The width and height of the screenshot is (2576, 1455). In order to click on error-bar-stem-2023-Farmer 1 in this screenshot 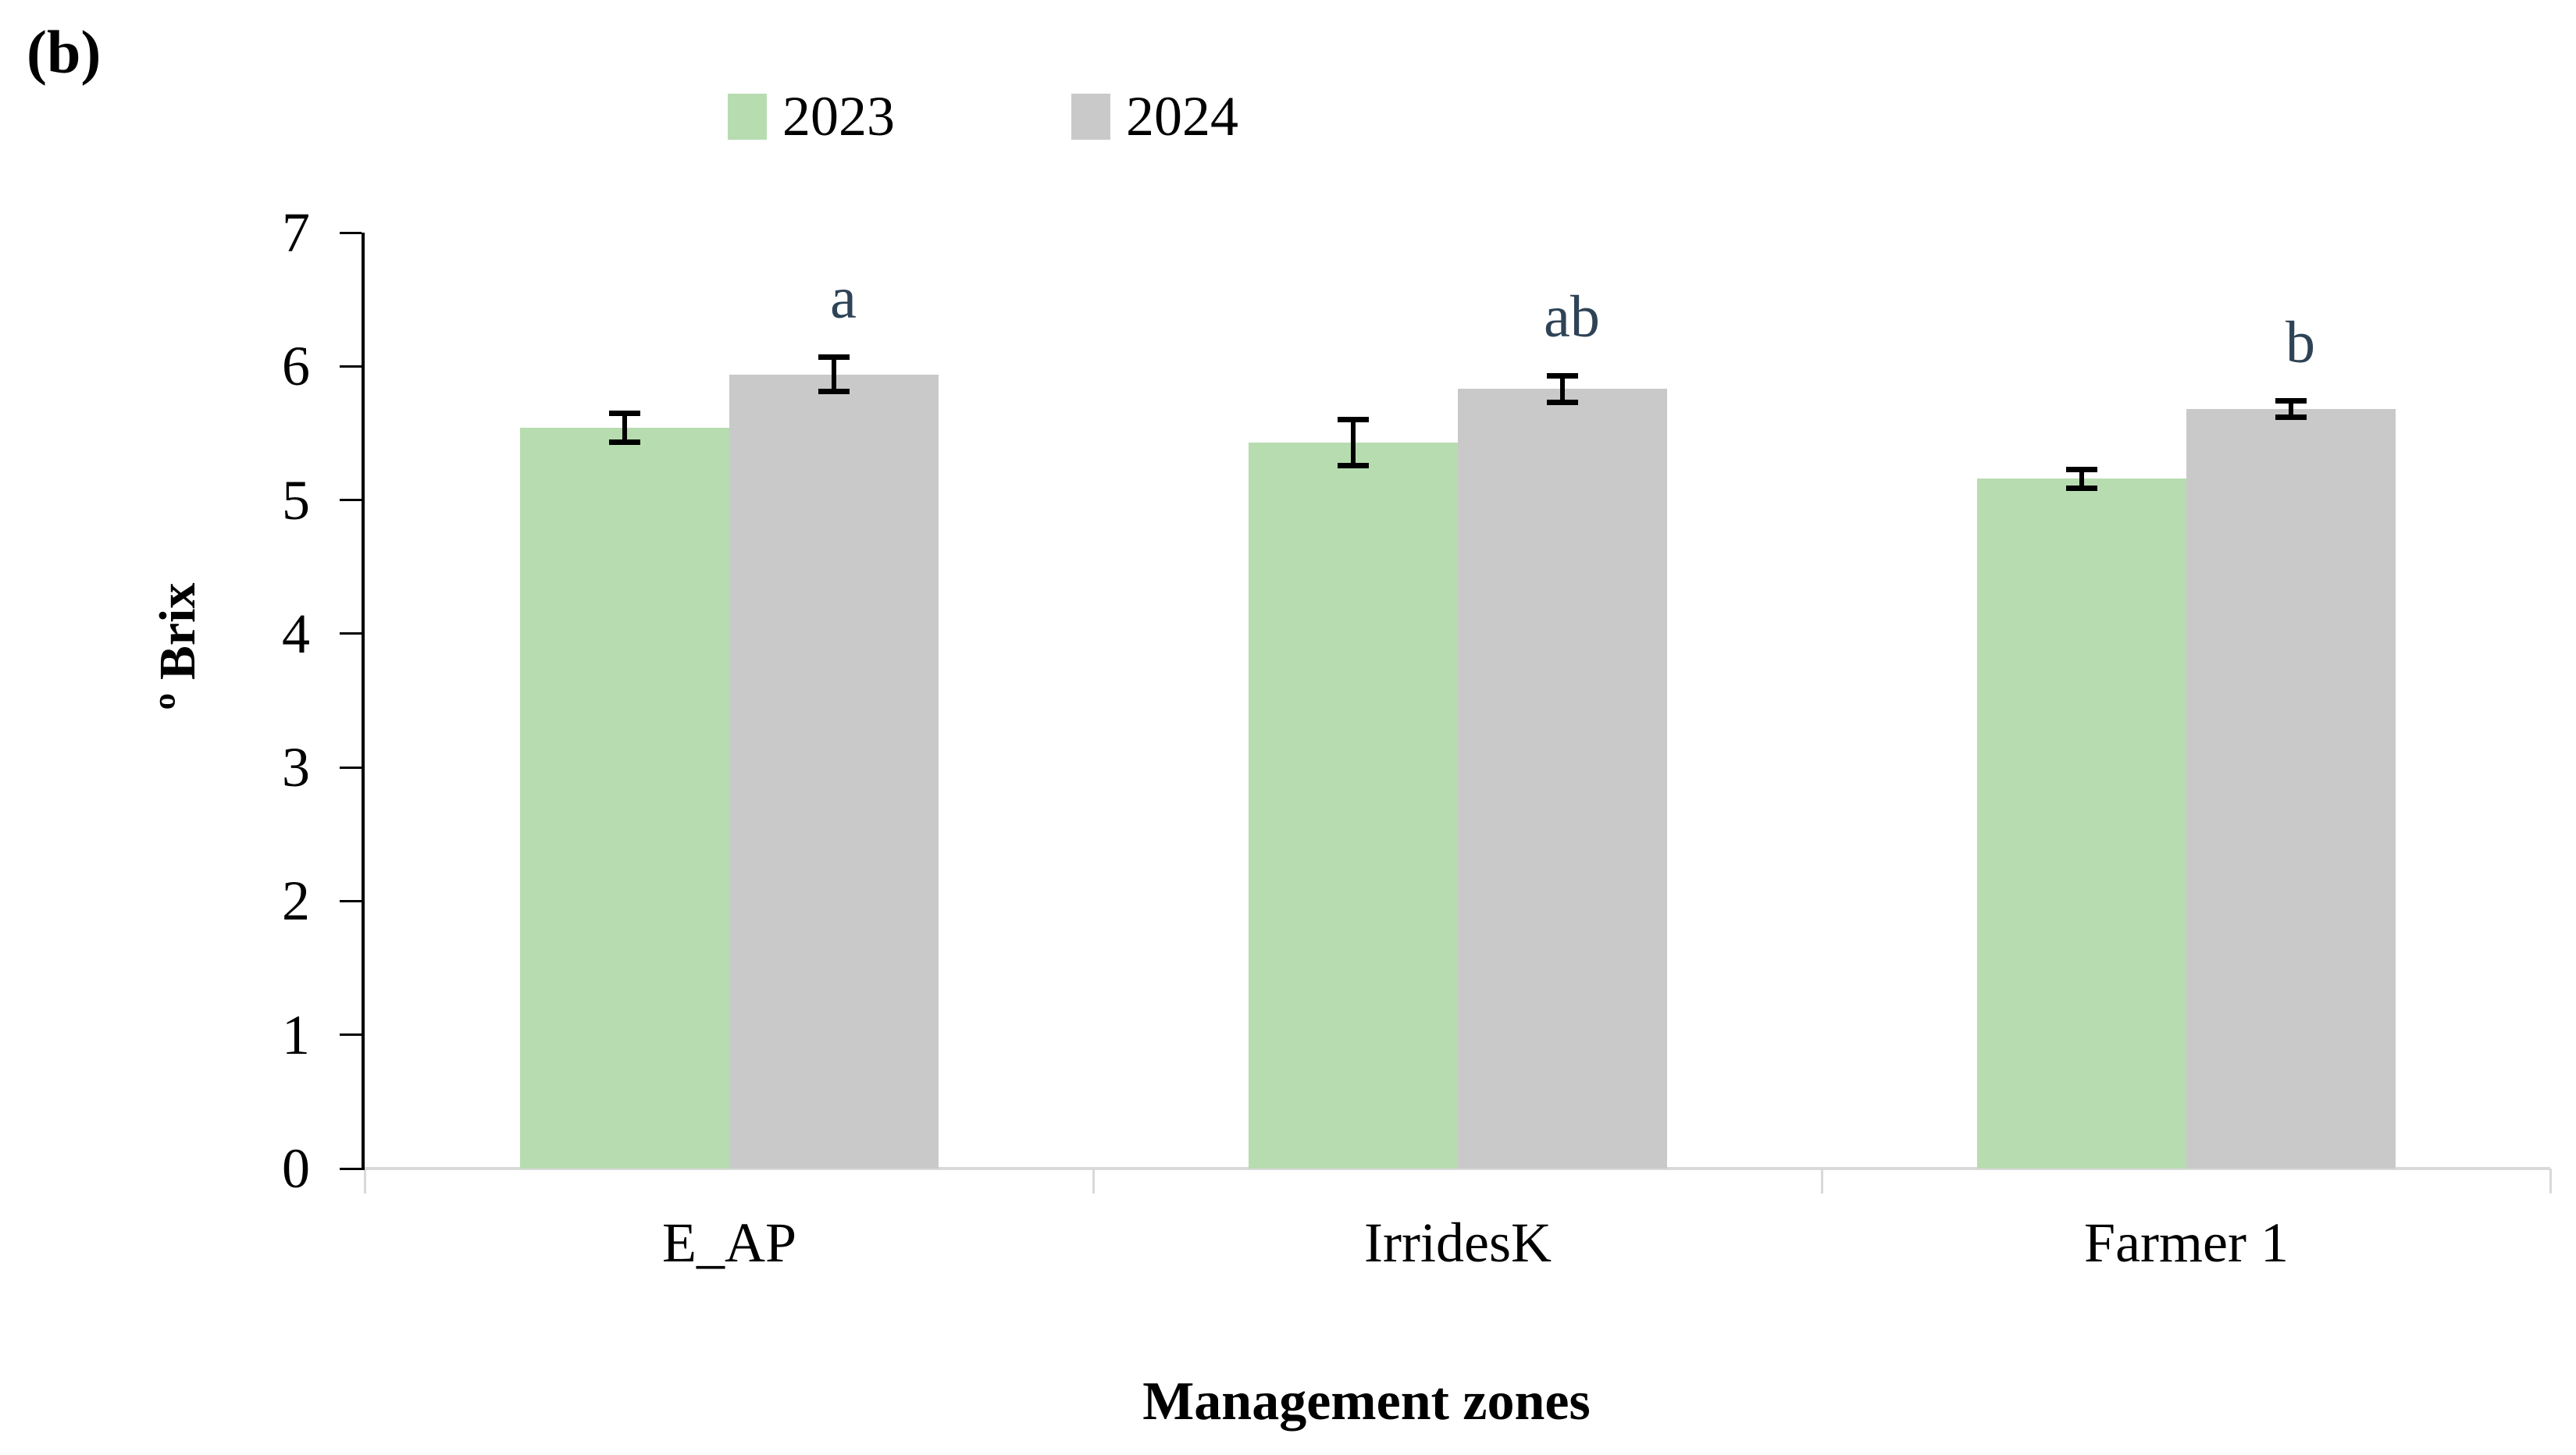, I will do `click(2081, 478)`.